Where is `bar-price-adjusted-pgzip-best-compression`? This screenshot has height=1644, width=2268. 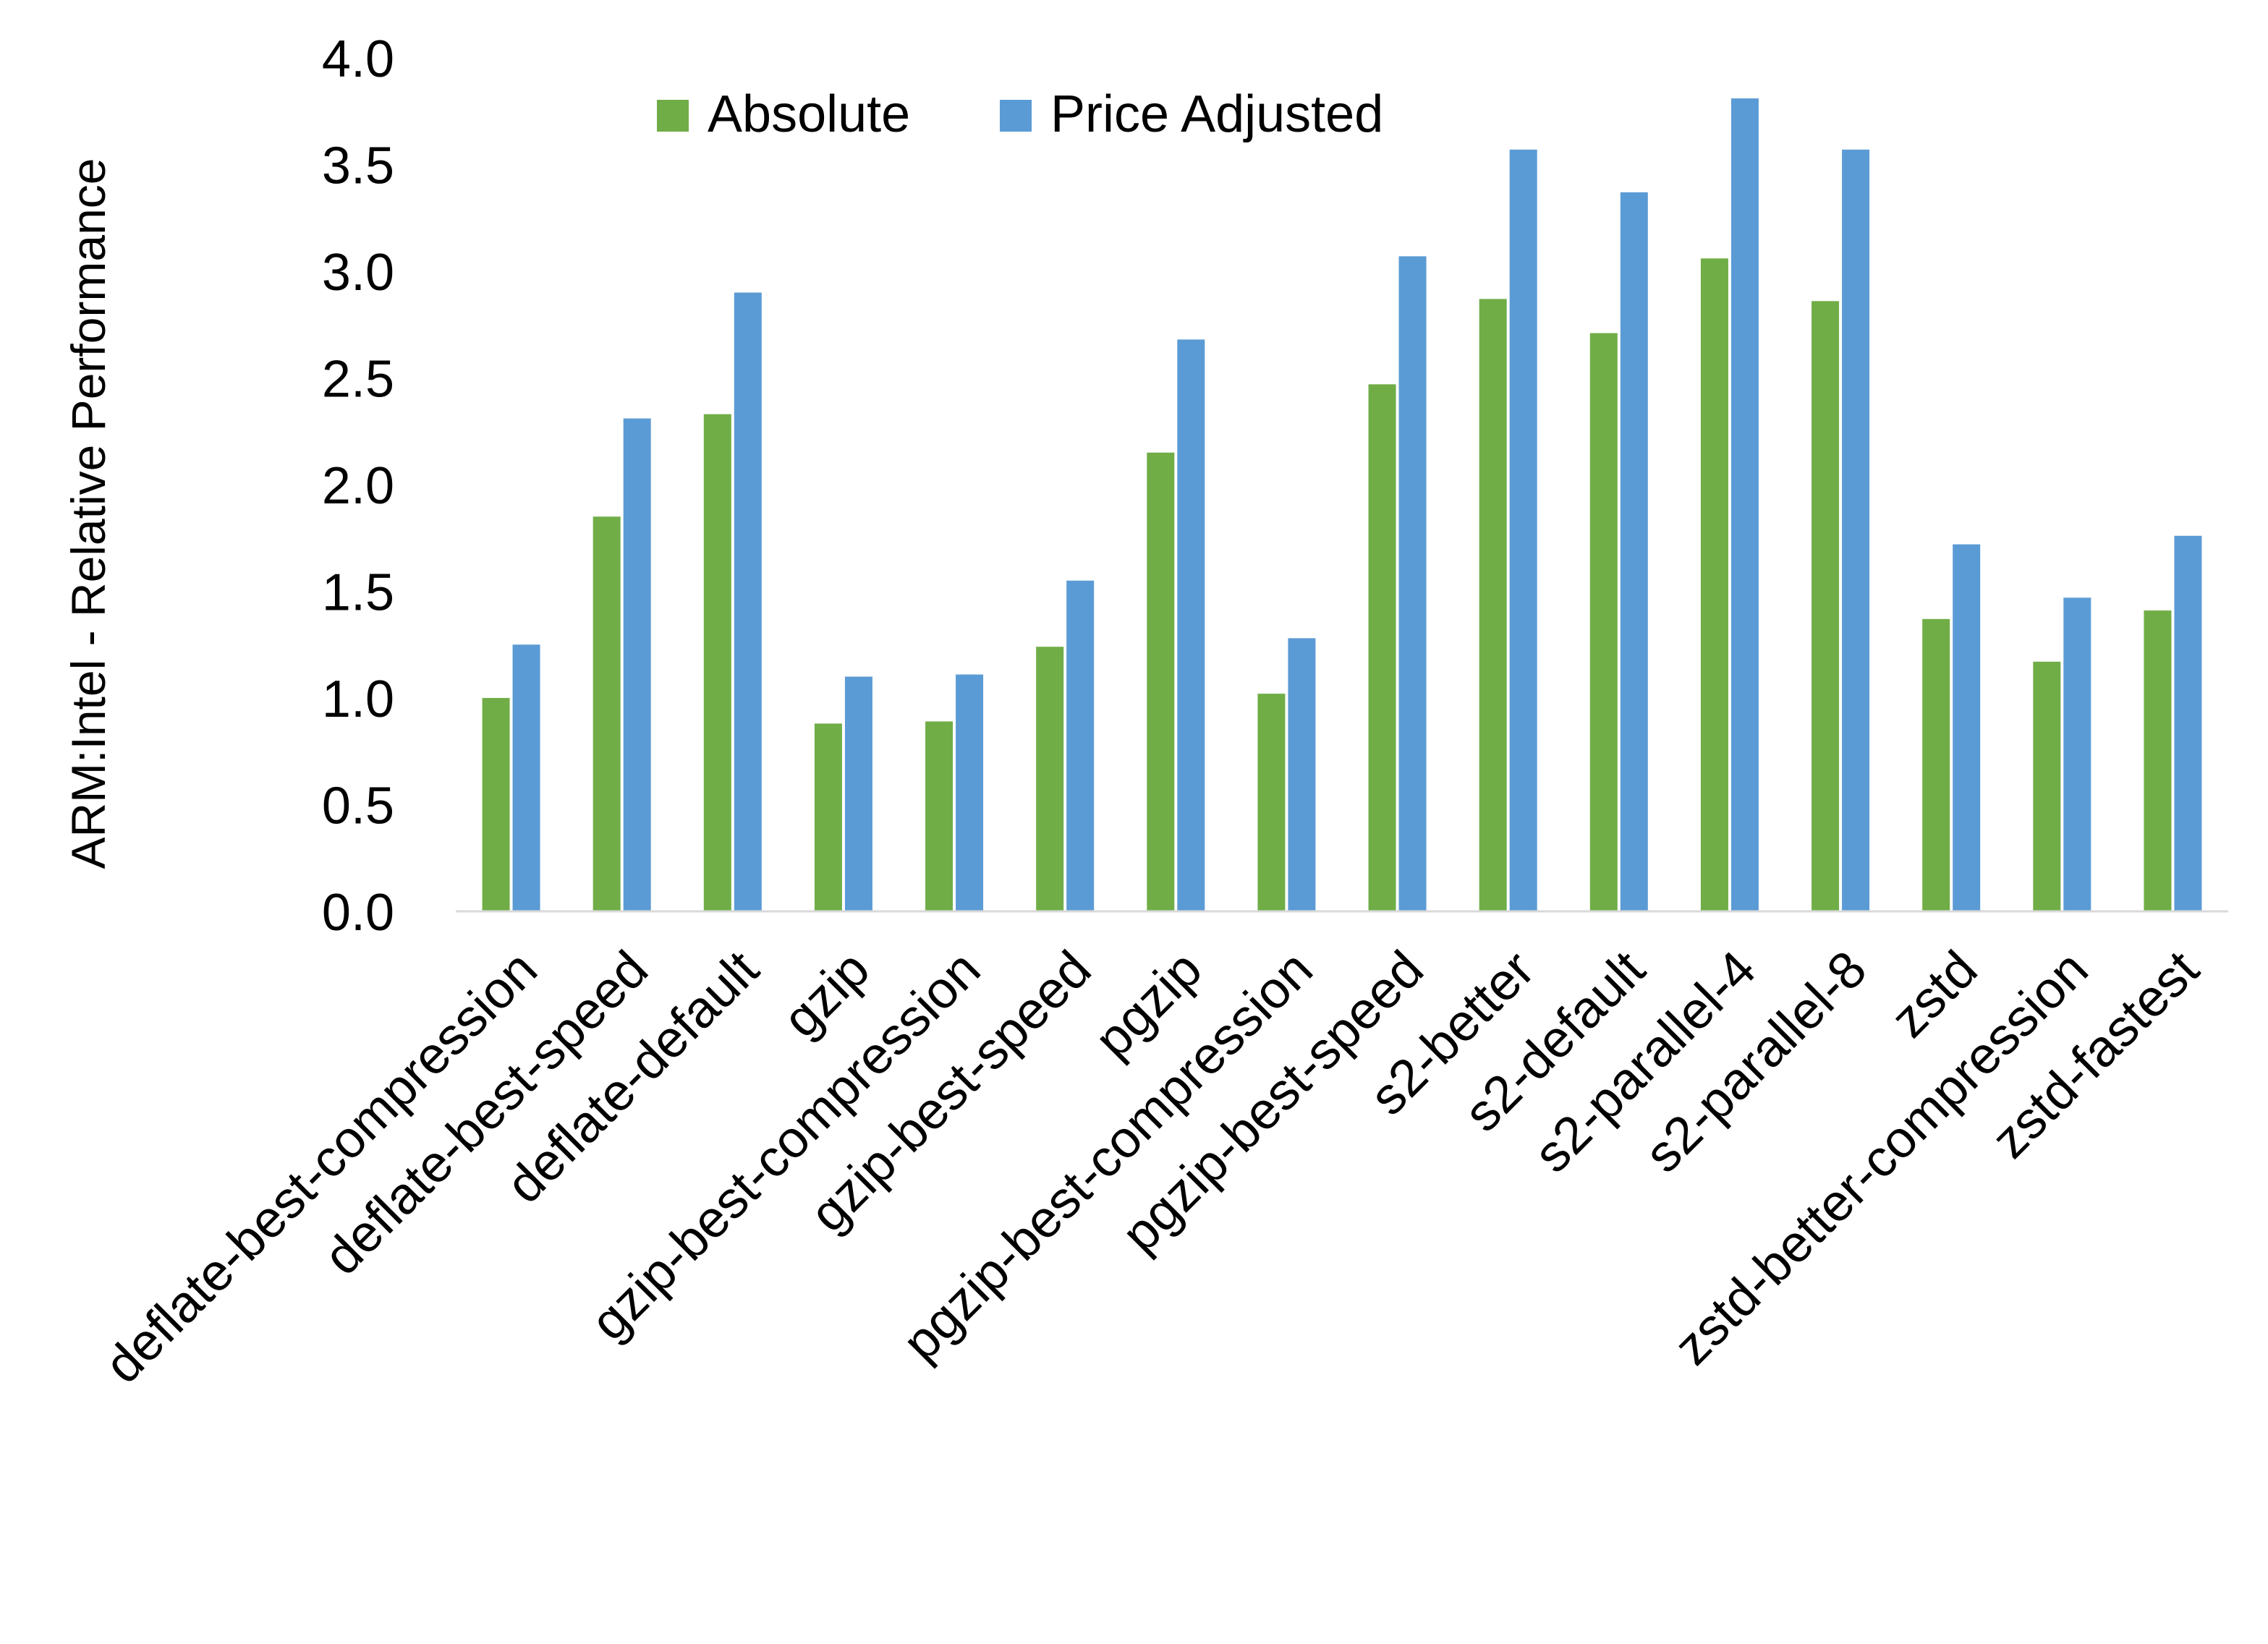
bar-price-adjusted-pgzip-best-compression is located at coordinates (1302, 774).